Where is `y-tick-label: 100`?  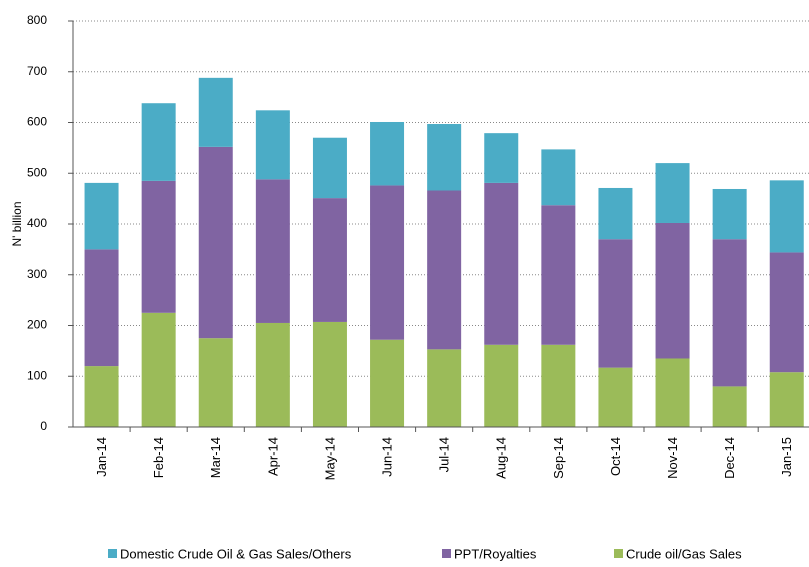
y-tick-label: 100 is located at coordinates (37, 375).